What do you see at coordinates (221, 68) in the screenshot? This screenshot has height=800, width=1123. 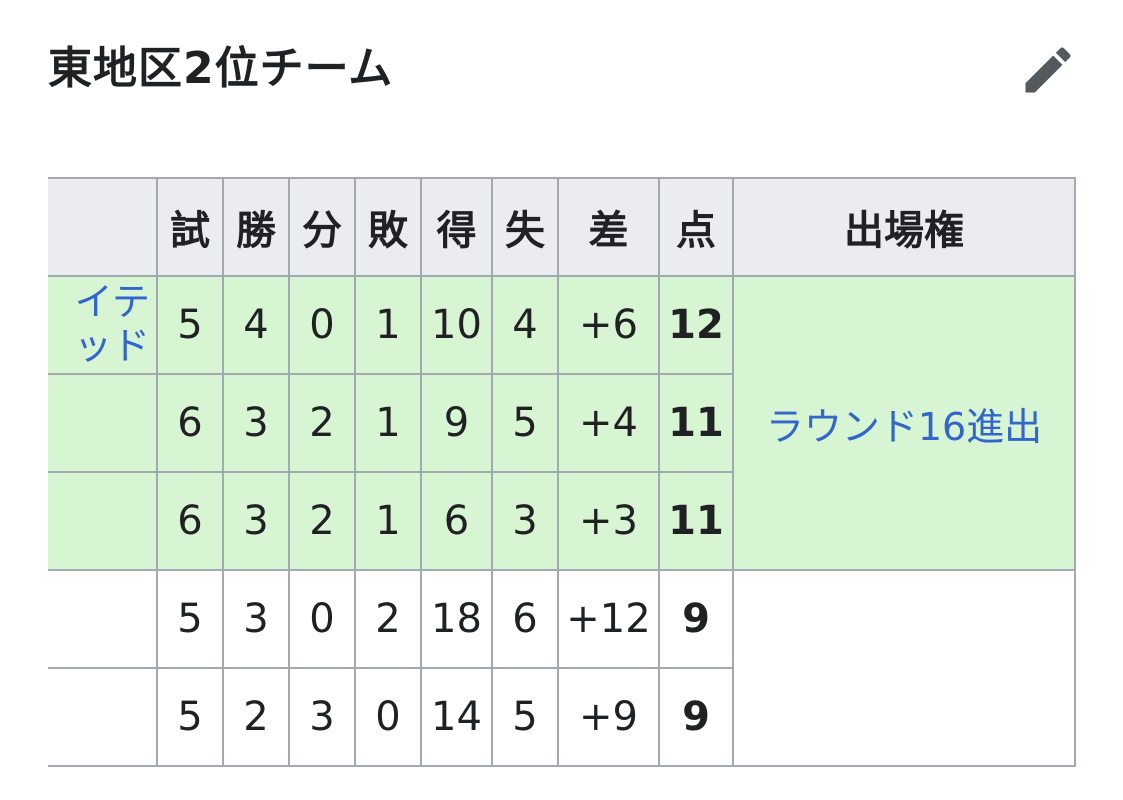 I see `section-title: 東地区2位チーム` at bounding box center [221, 68].